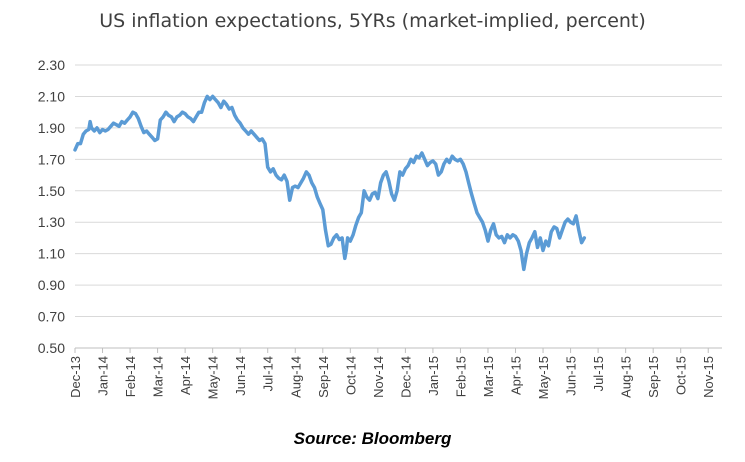  What do you see at coordinates (543, 377) in the screenshot?
I see `x-tick-label: May-15` at bounding box center [543, 377].